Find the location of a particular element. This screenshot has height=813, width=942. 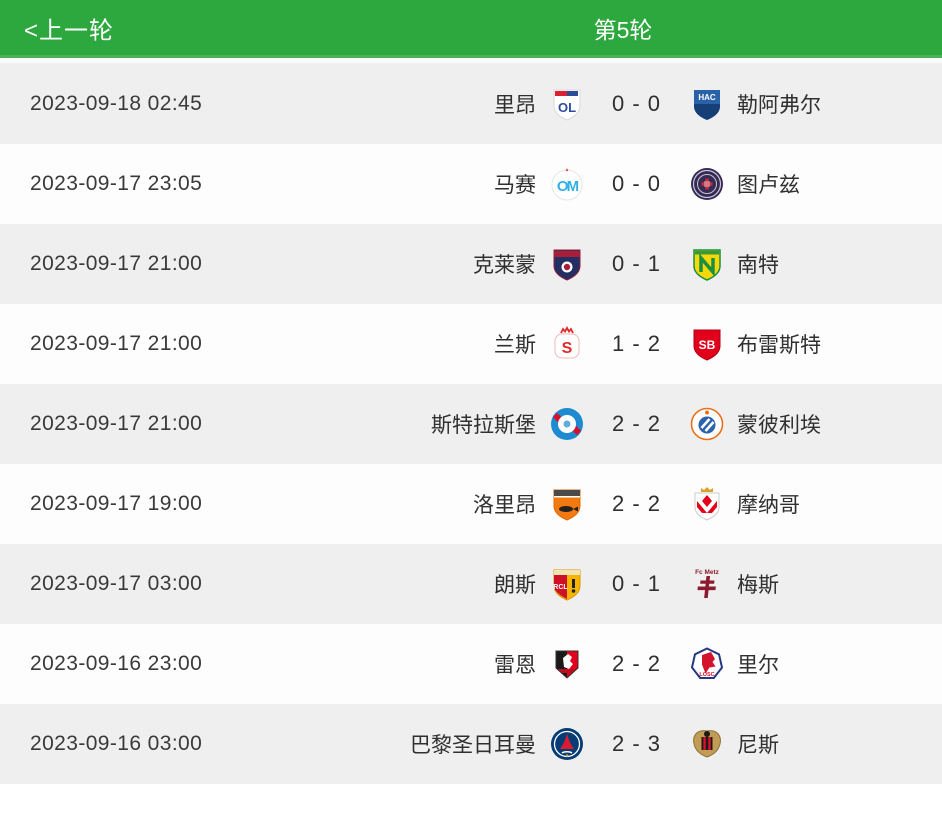

home-team-name: 朗斯 is located at coordinates (515, 585).